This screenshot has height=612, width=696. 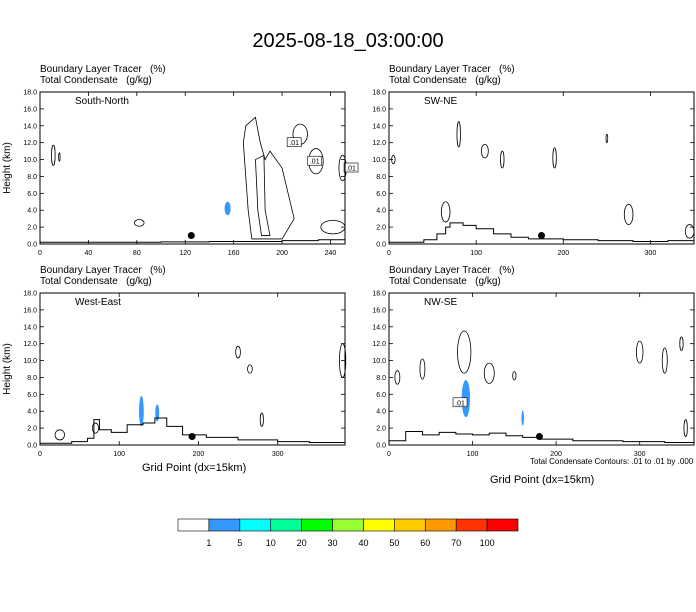 What do you see at coordinates (487, 543) in the screenshot?
I see `colorbar-label-100: 100` at bounding box center [487, 543].